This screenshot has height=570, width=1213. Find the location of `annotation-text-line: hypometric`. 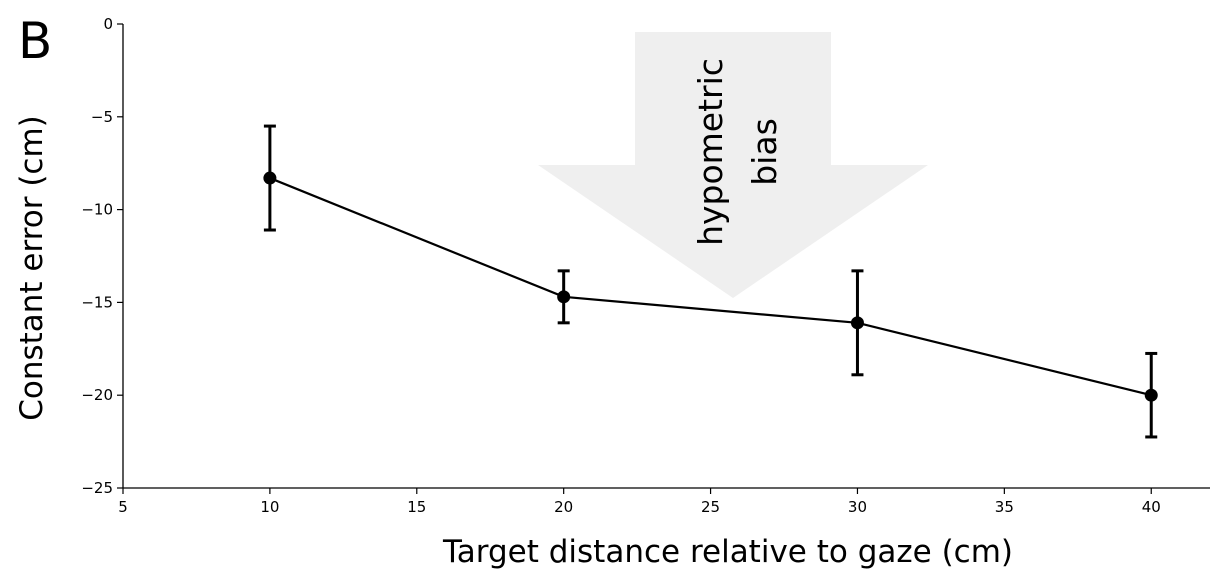

annotation-text-line: hypometric is located at coordinates (710, 152).